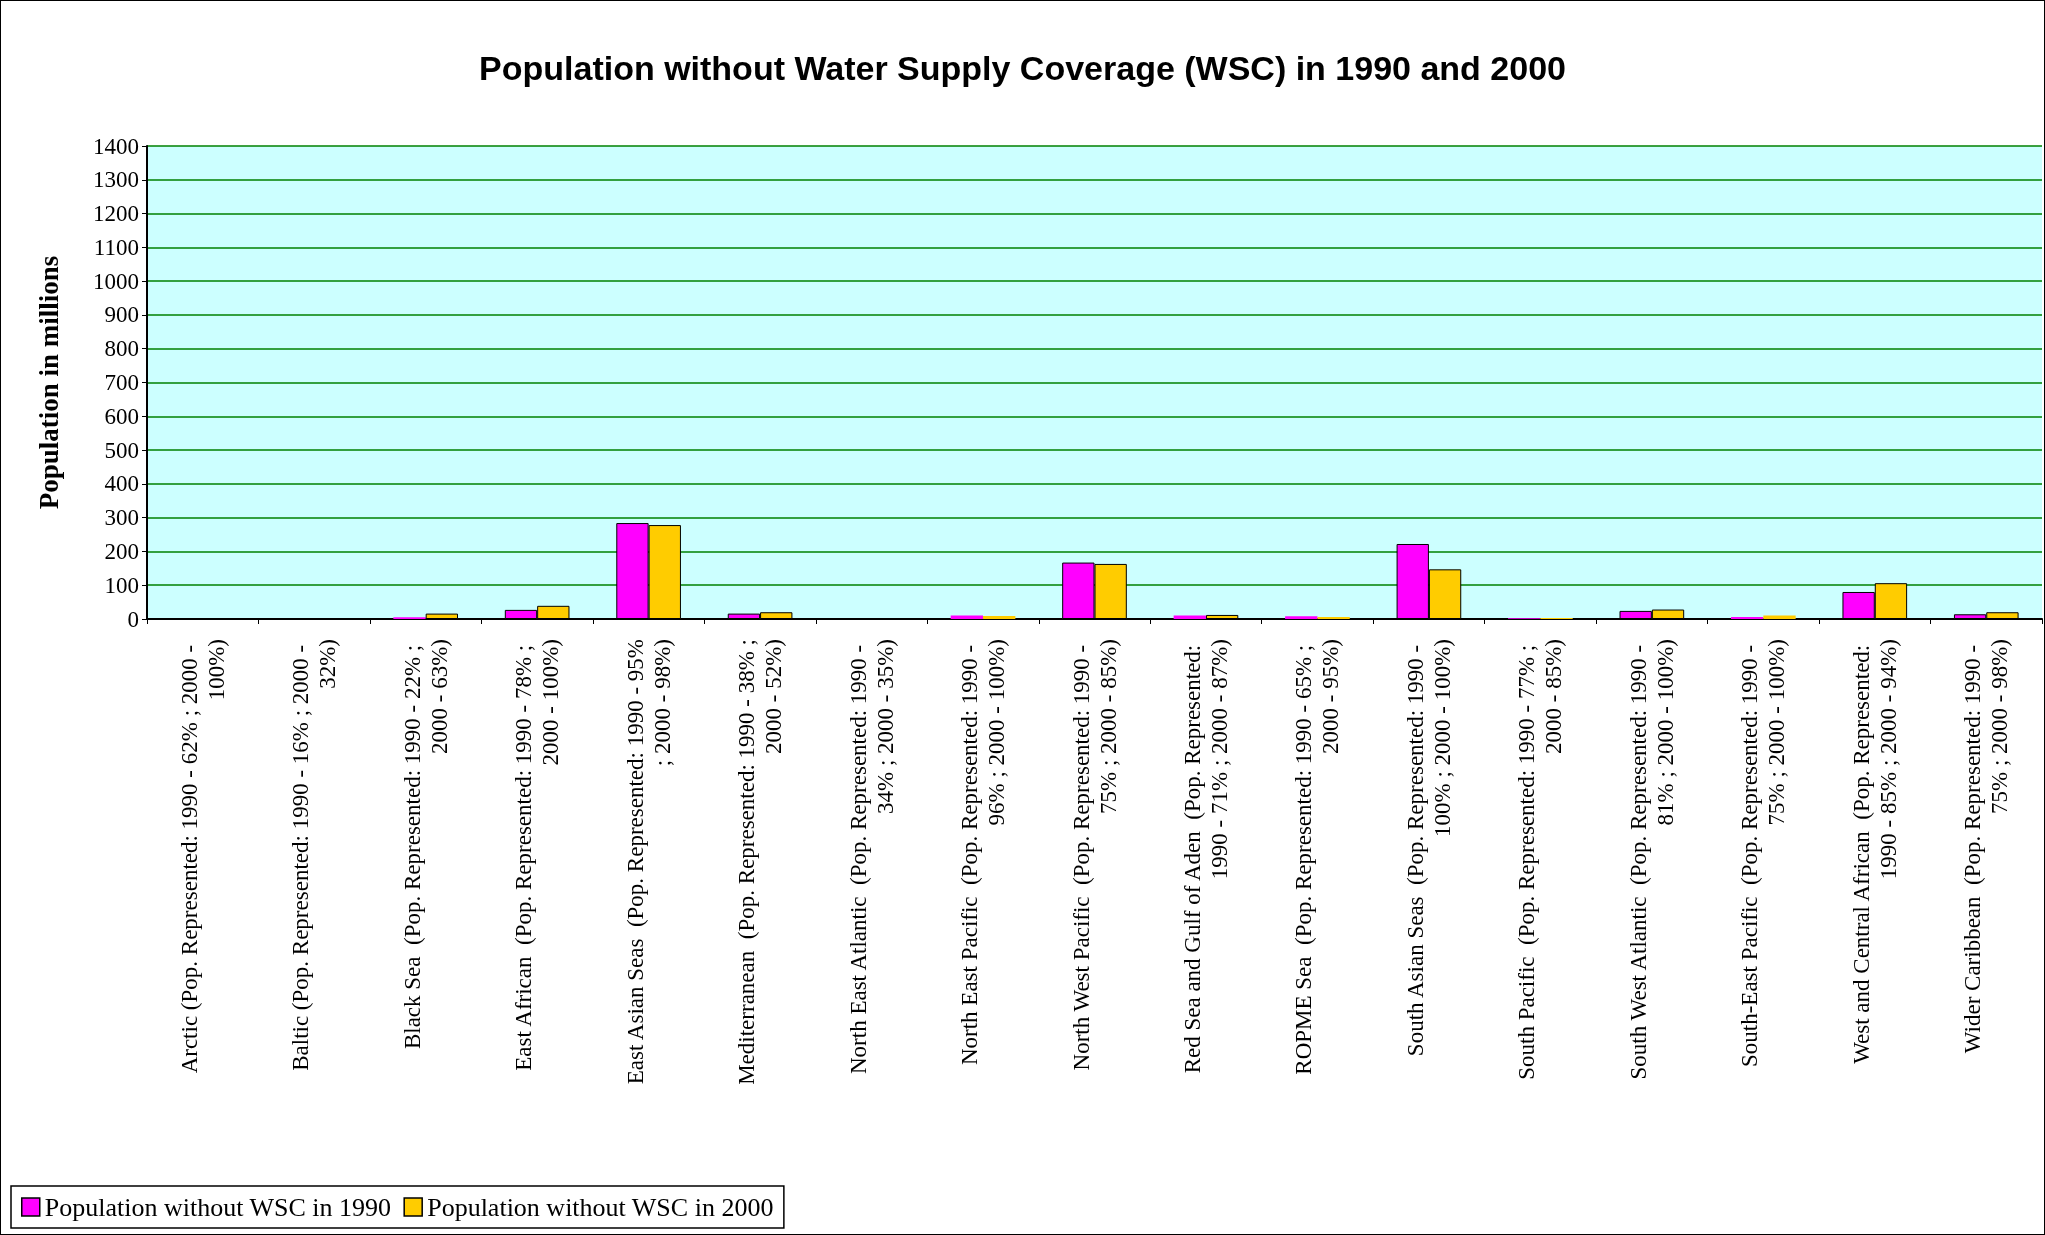 The width and height of the screenshot is (2045, 1235). I want to click on y-tick-label: 1200, so click(116, 214).